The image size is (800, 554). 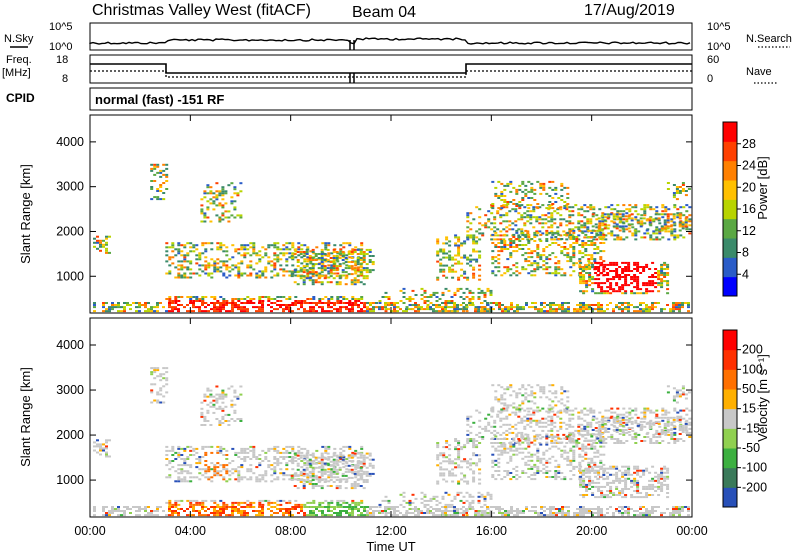 What do you see at coordinates (719, 47) in the screenshot?
I see `noise-right-tick-bottom: 10^0` at bounding box center [719, 47].